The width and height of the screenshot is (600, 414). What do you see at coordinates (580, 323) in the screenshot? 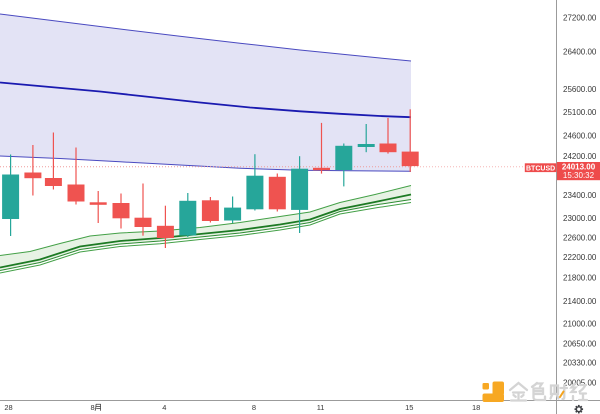
I see `svg-text: 21000.00` at bounding box center [580, 323].